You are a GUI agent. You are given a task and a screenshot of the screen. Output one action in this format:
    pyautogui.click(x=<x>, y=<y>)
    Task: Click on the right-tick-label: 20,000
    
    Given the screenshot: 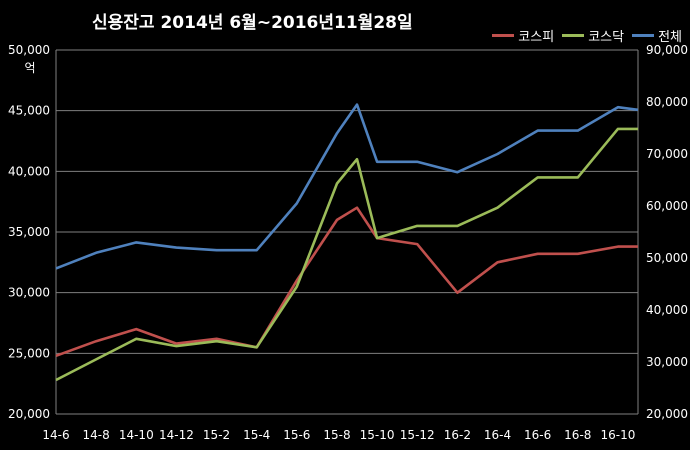 What is the action you would take?
    pyautogui.click(x=667, y=414)
    